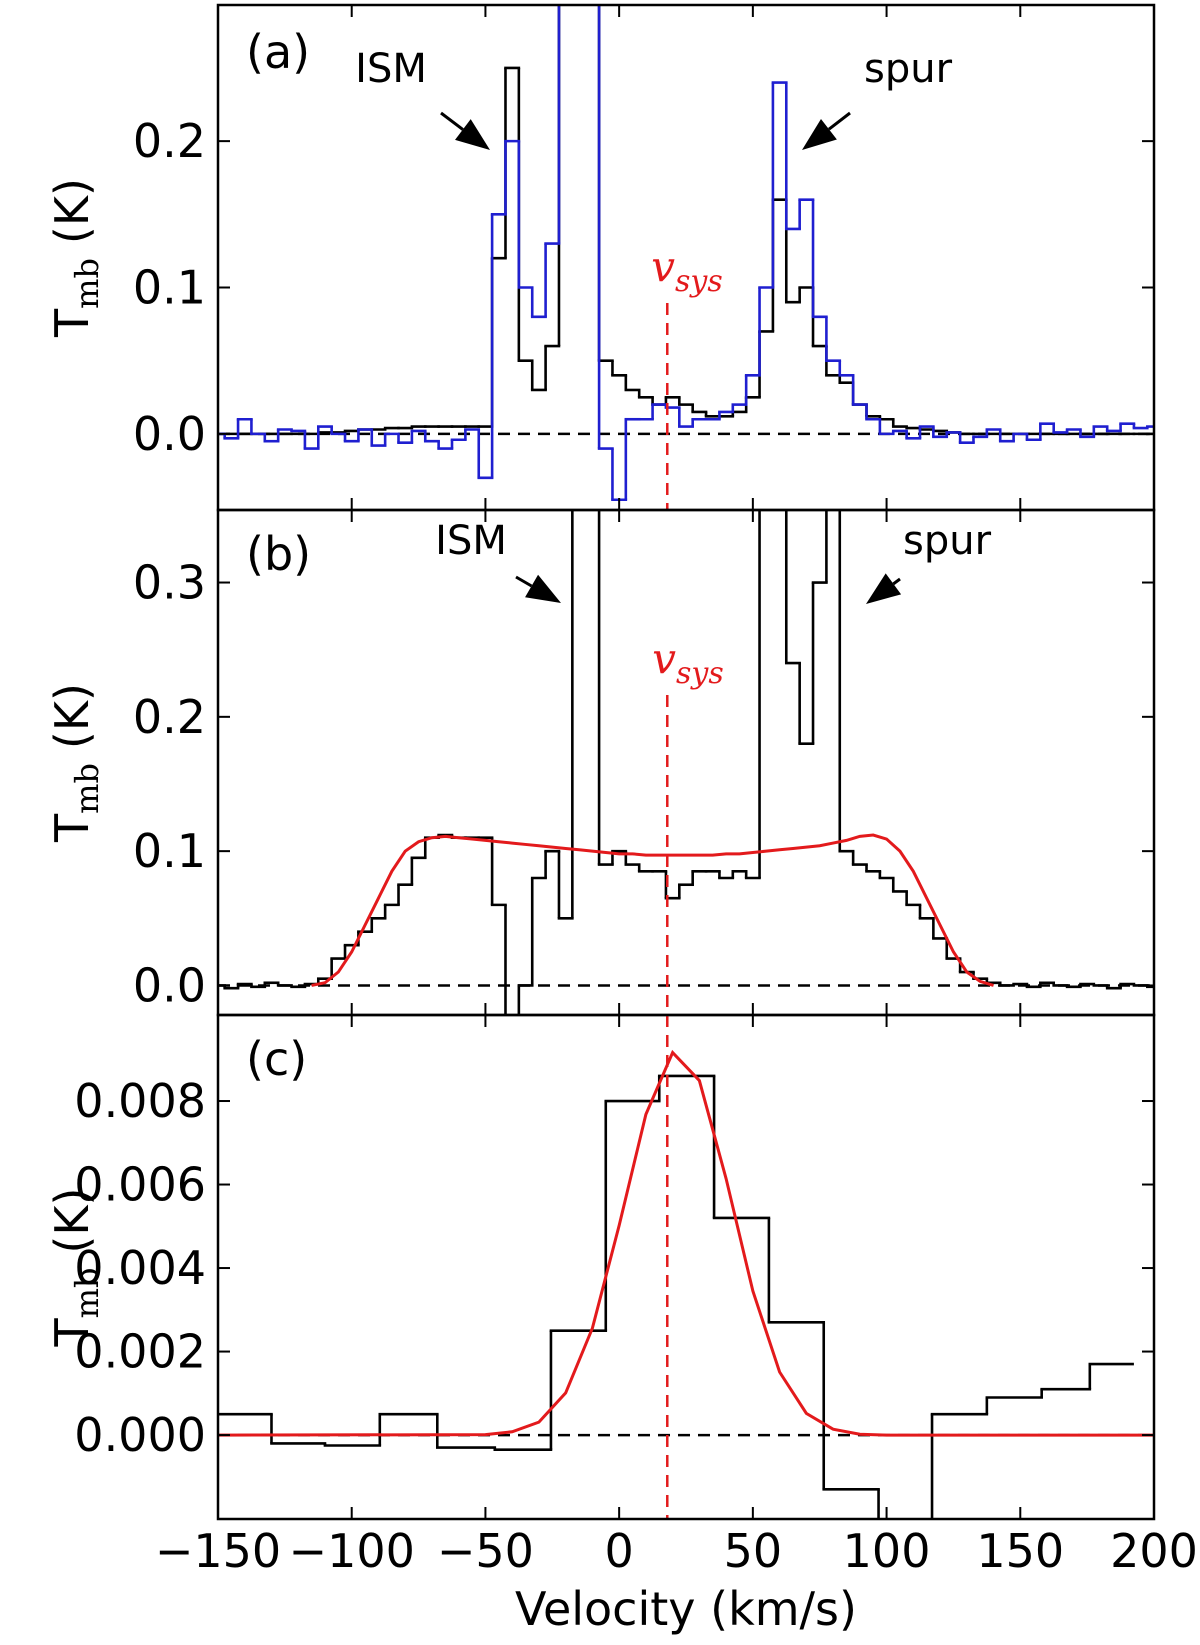 The width and height of the screenshot is (1200, 1645). Describe the element at coordinates (278, 554) in the screenshot. I see `panel-label: (b)` at that location.